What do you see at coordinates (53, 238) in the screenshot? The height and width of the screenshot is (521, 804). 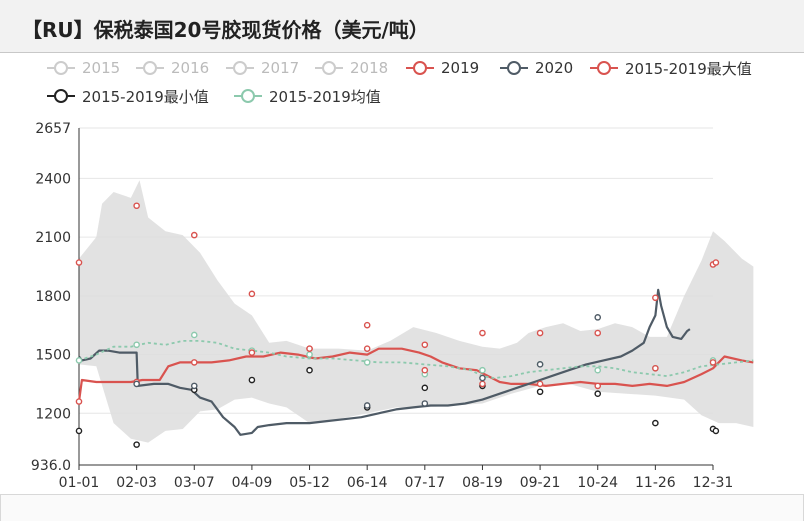 I see `y-tick-label: 2100` at bounding box center [53, 238].